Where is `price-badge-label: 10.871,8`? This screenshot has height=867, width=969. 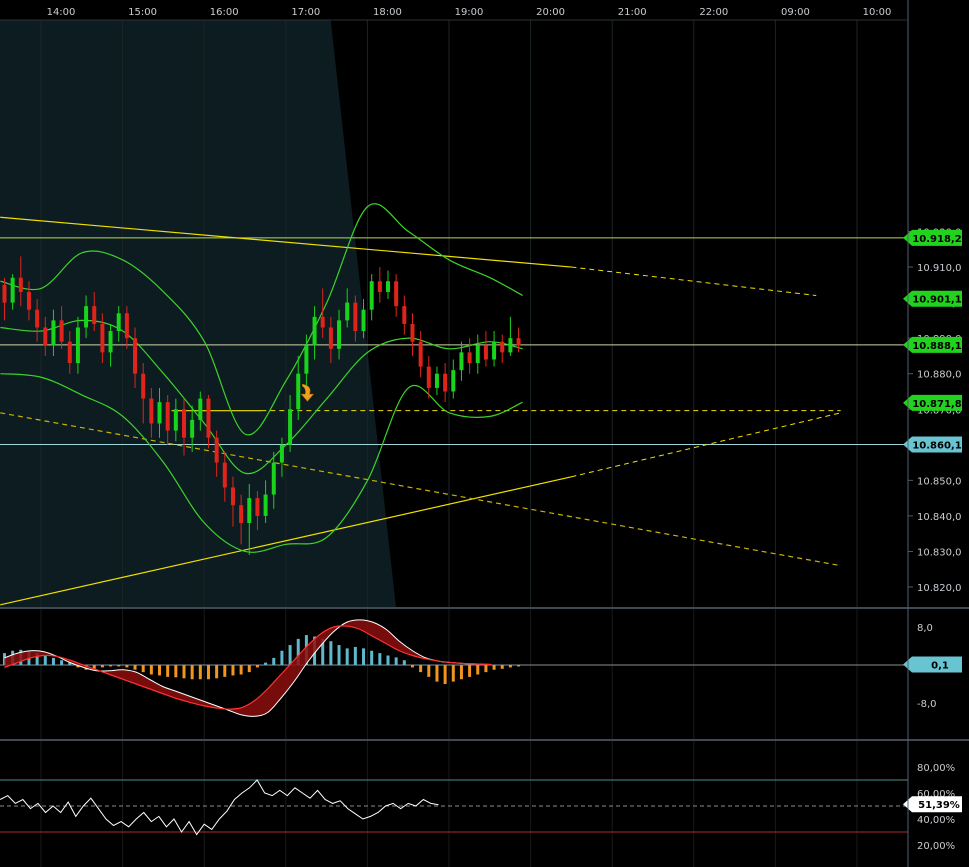 price-badge-label: 10.871,8 is located at coordinates (936, 404).